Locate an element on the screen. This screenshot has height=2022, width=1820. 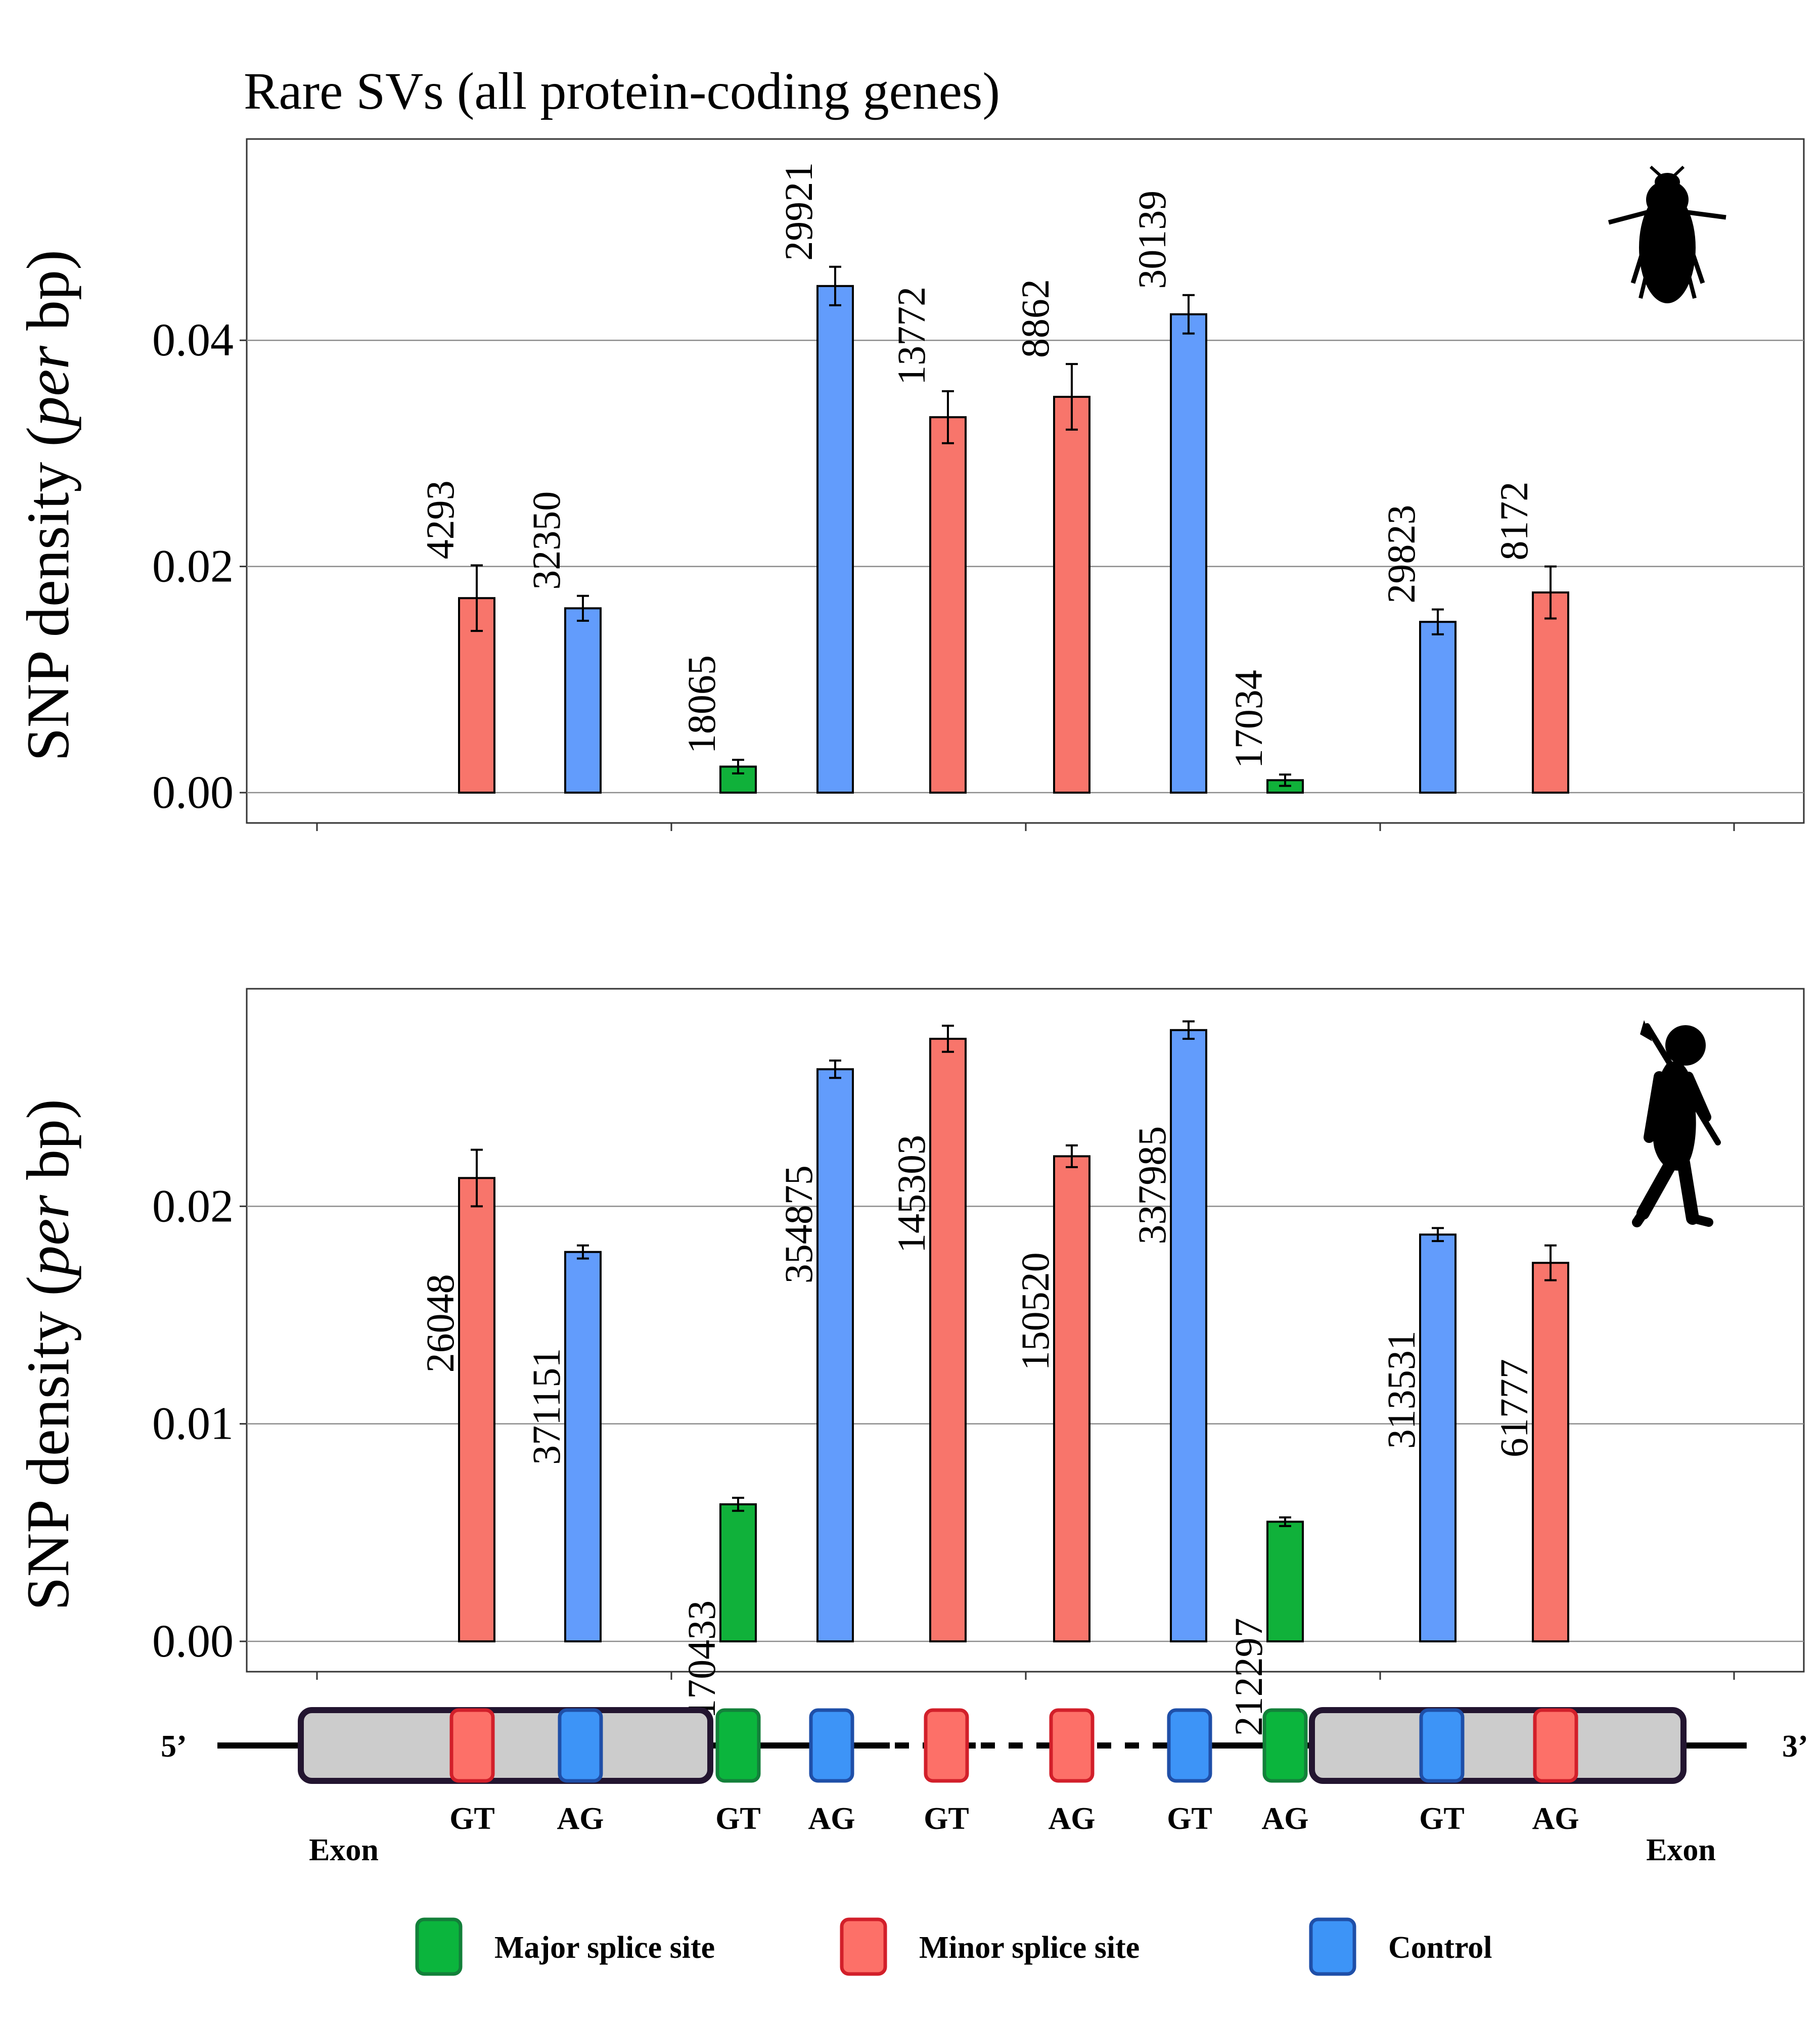
bar-count-label: 170433 is located at coordinates (701, 1659).